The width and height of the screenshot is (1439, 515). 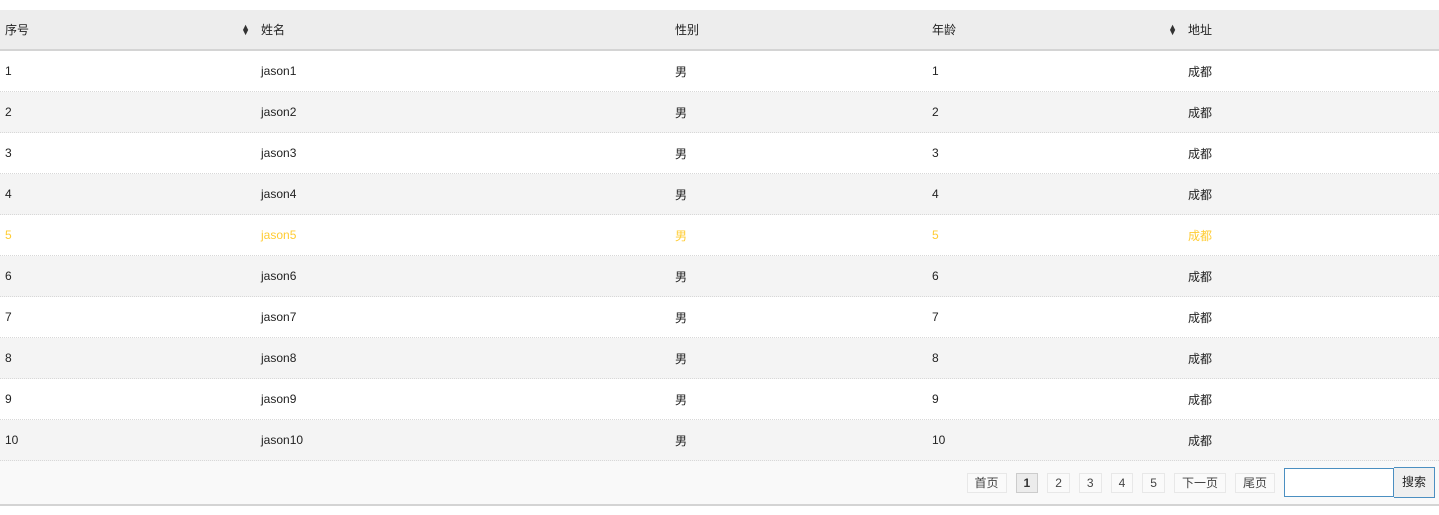 I want to click on table-cell: jason3, so click(x=279, y=153).